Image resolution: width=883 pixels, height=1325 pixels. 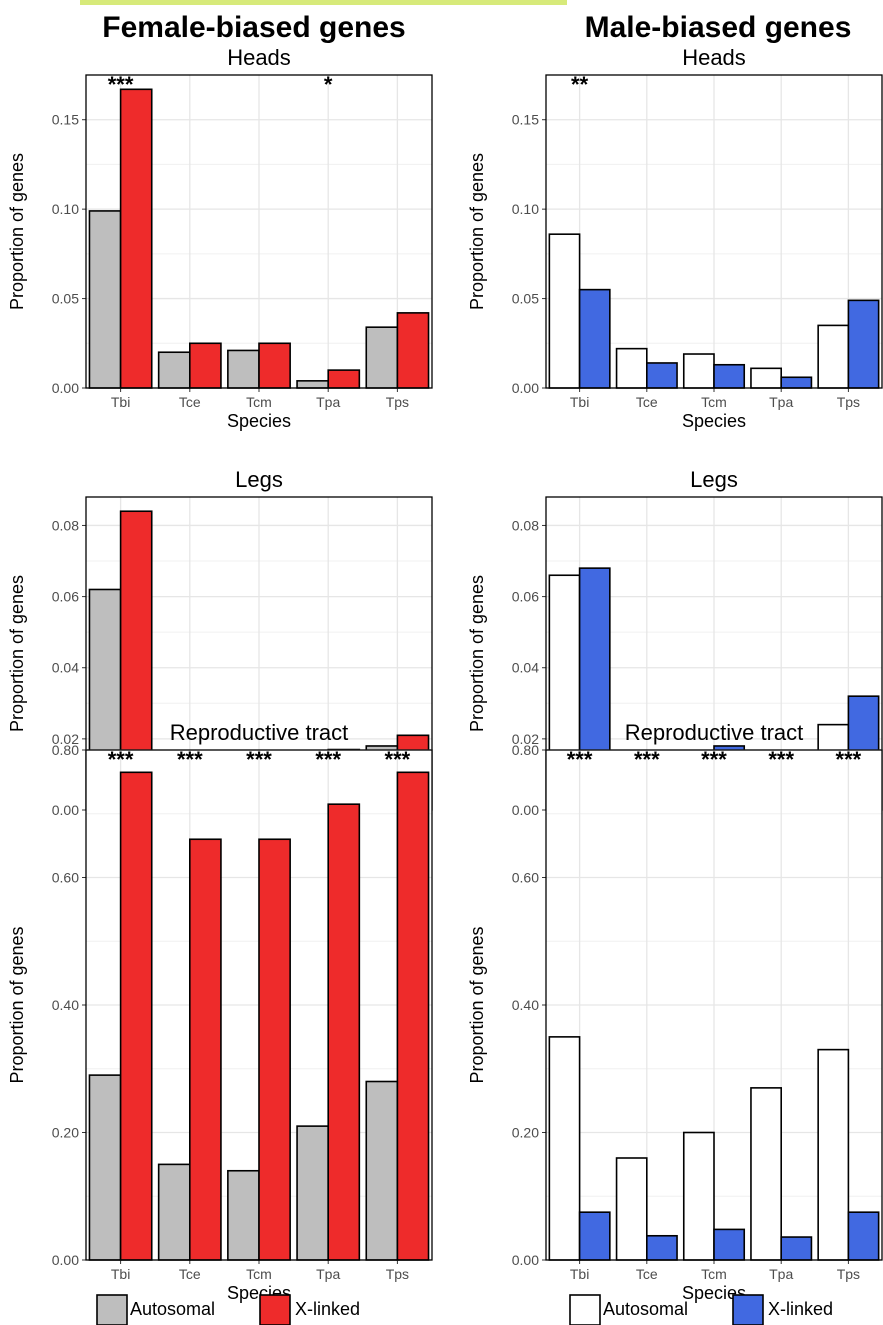 What do you see at coordinates (228, 1309) in the screenshot?
I see `legend-female: Autosomal X-linked` at bounding box center [228, 1309].